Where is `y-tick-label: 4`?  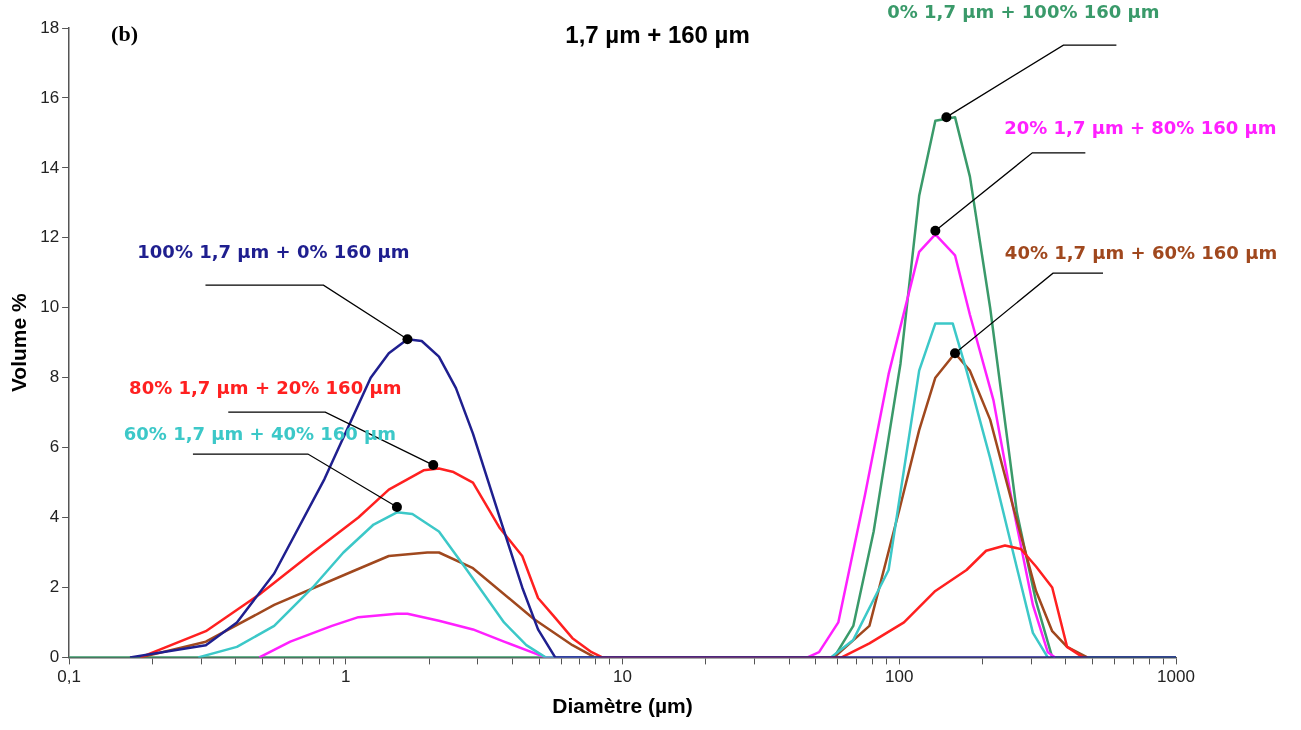
y-tick-label: 4 is located at coordinates (54, 517).